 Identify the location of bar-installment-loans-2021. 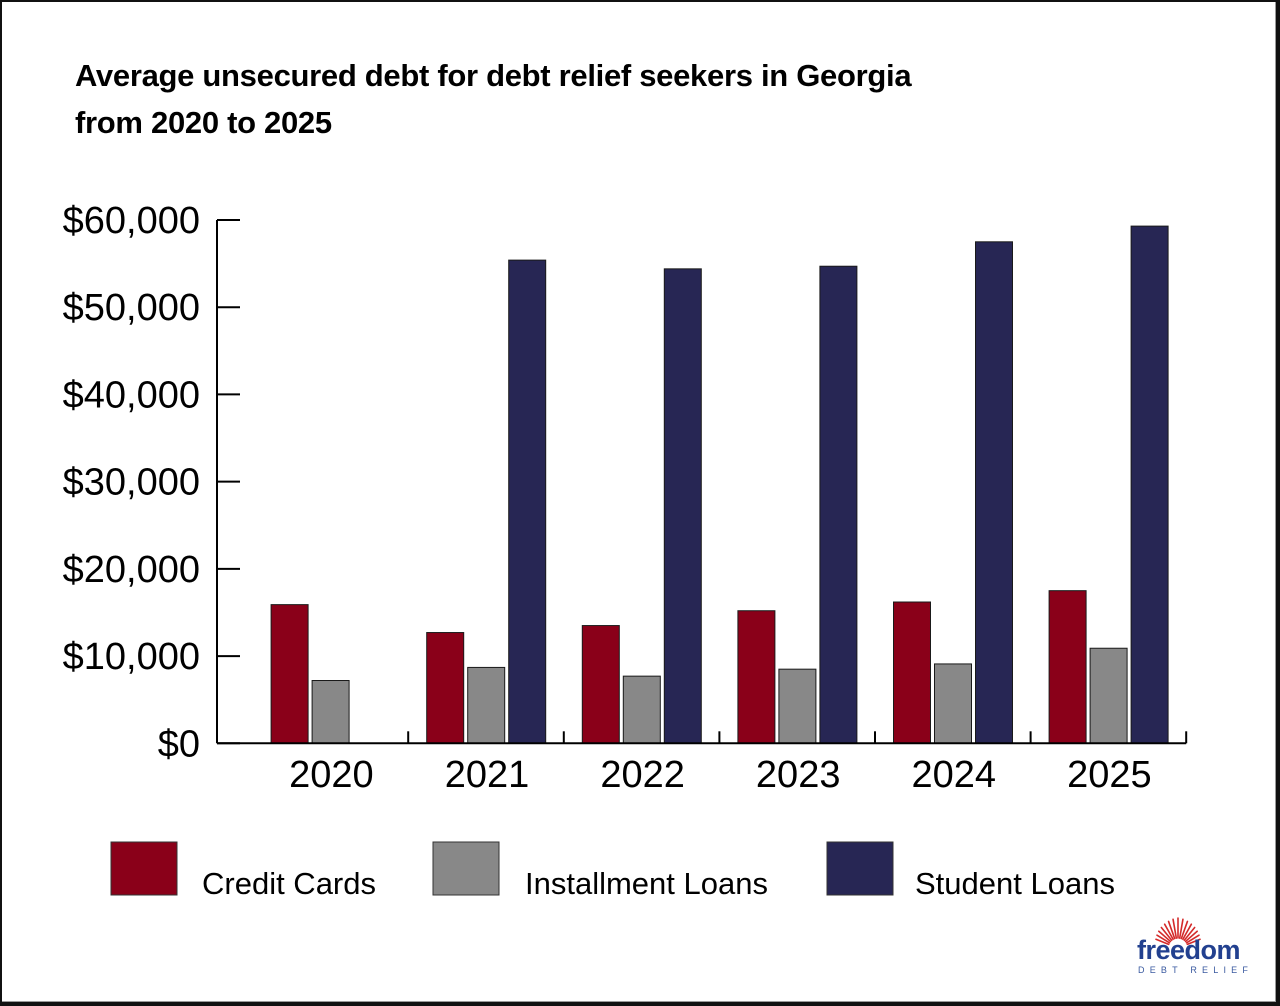
(486, 705).